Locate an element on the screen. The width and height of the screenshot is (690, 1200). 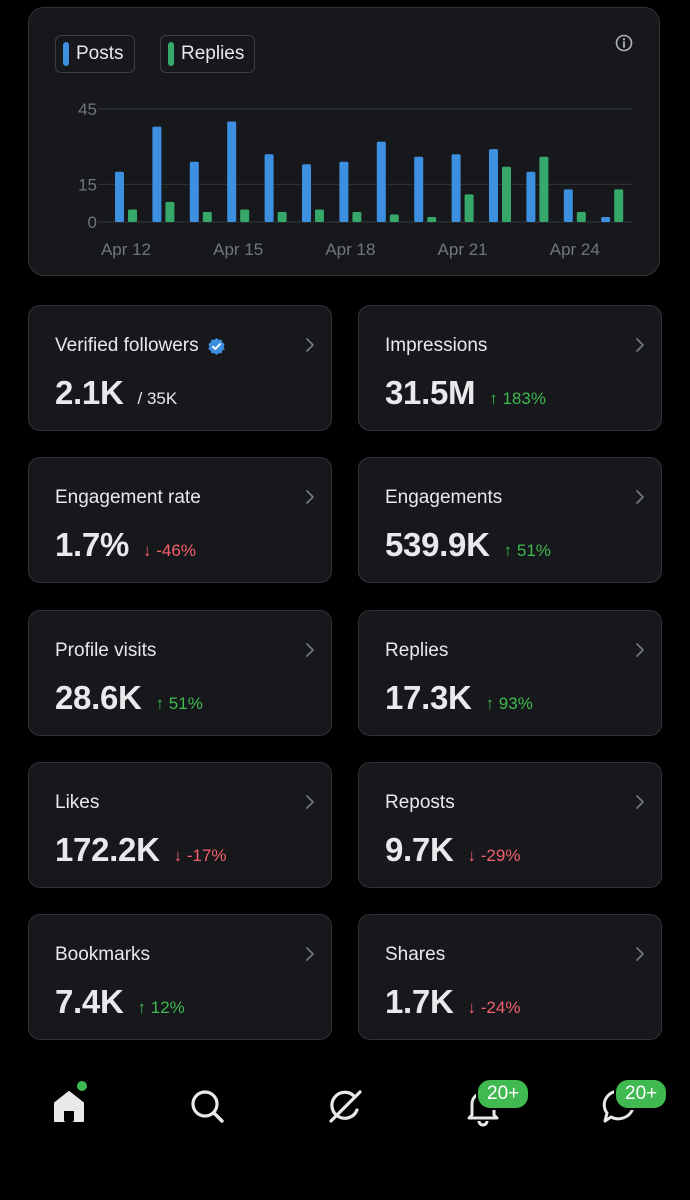
grok-icon is located at coordinates (345, 1106).